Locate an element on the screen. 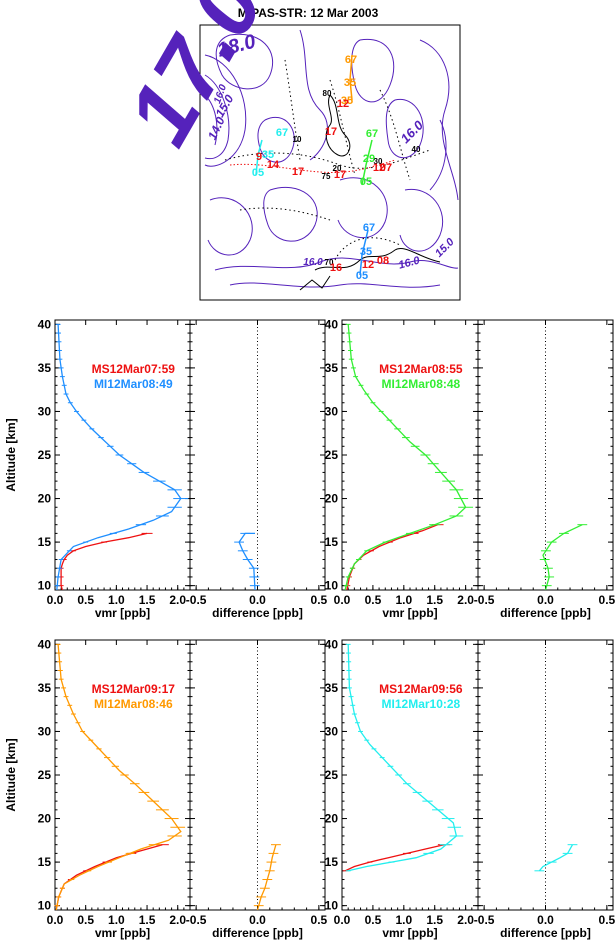  map-point-label: 12 is located at coordinates (368, 265).